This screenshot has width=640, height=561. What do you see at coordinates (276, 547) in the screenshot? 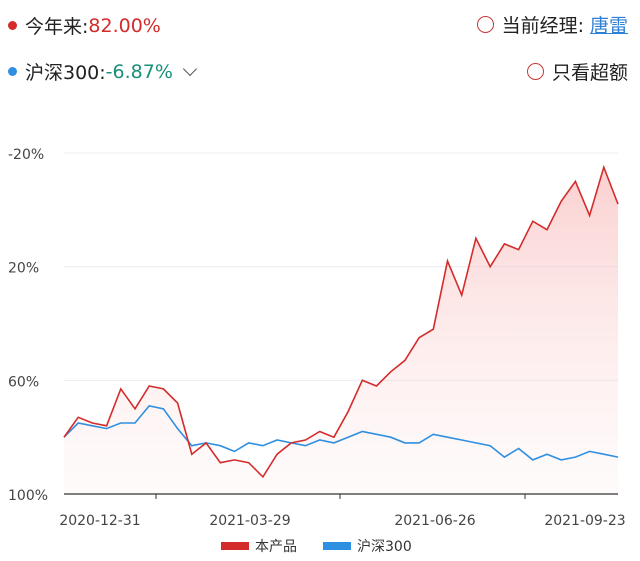
I see `legend-label: 本产品` at bounding box center [276, 547].